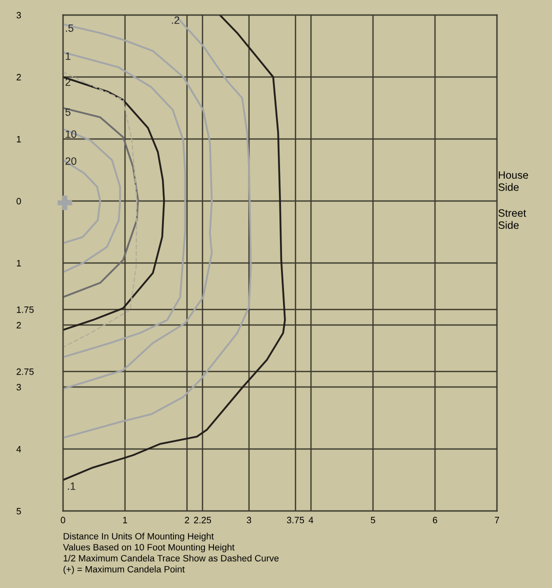 The width and height of the screenshot is (552, 588). What do you see at coordinates (25, 309) in the screenshot?
I see `y-tick-label: 1.75` at bounding box center [25, 309].